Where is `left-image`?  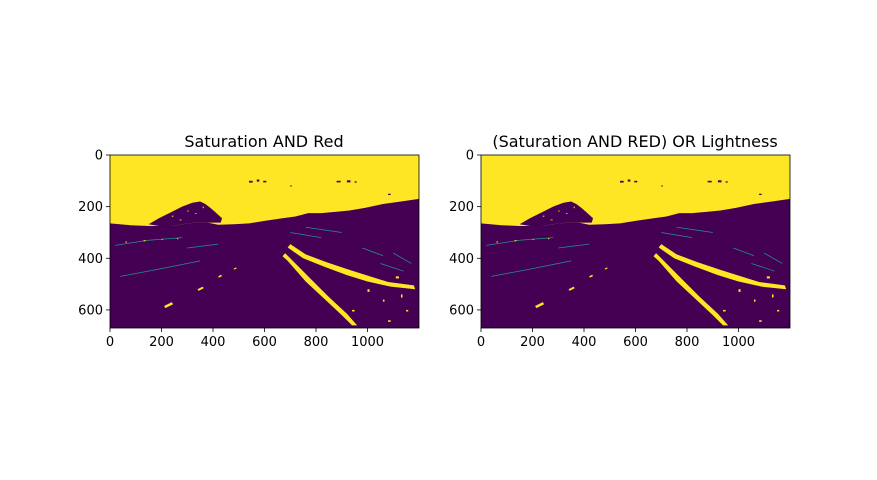
left-image is located at coordinates (264, 241).